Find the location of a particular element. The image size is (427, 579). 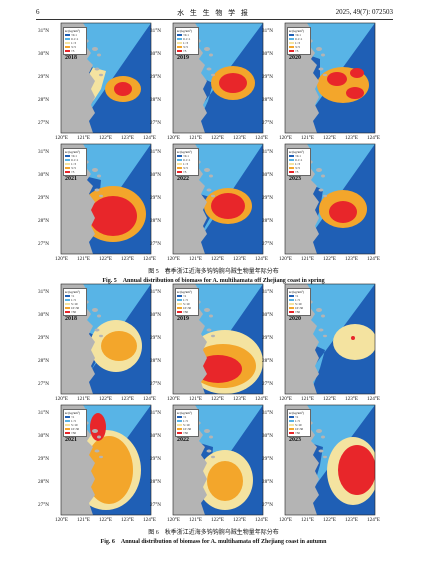

legend-label: 1~5 is located at coordinates (73, 421).